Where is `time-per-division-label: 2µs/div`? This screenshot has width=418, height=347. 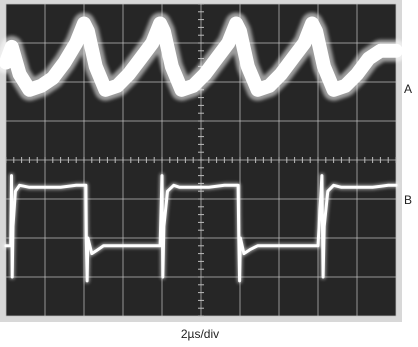
time-per-division-label: 2µs/div is located at coordinates (200, 334).